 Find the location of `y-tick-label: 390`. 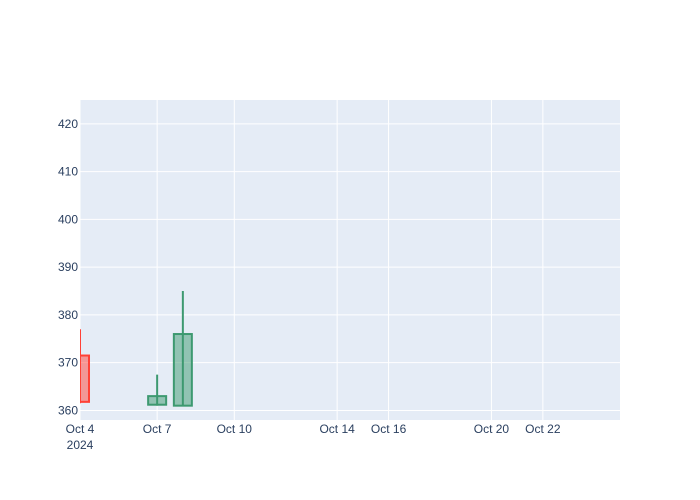

y-tick-label: 390 is located at coordinates (68, 267).